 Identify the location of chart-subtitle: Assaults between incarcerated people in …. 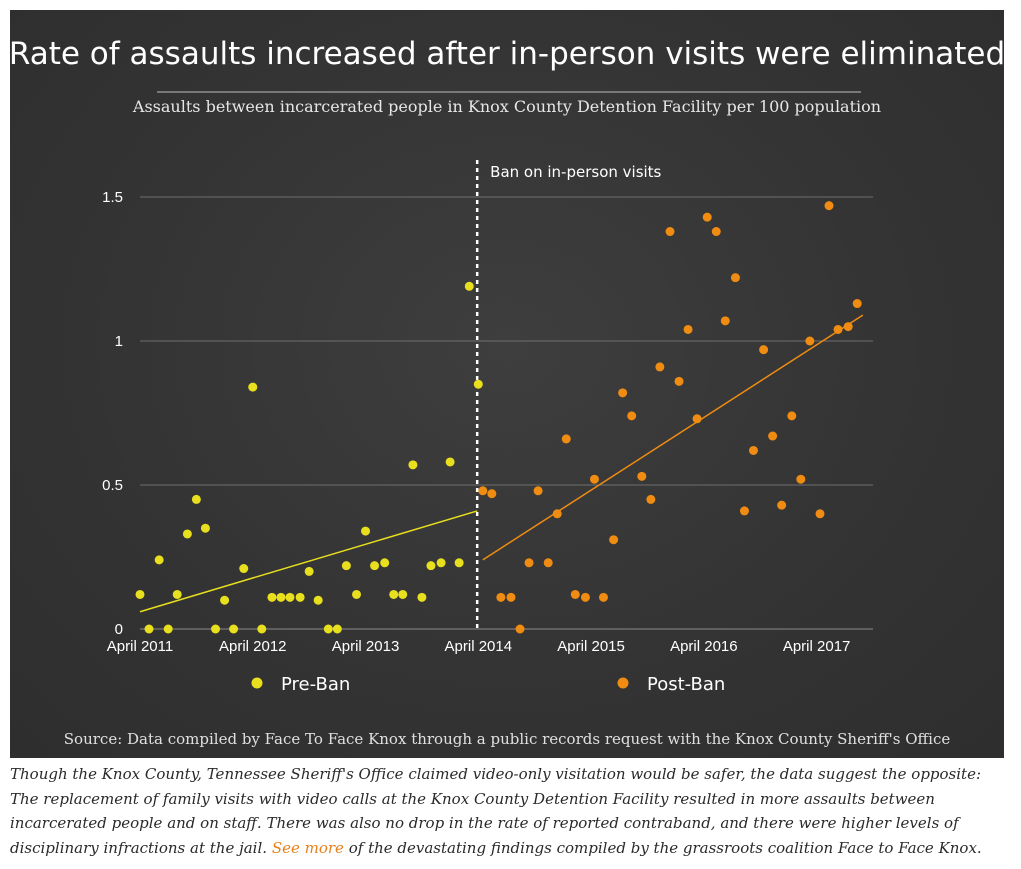
(506, 106).